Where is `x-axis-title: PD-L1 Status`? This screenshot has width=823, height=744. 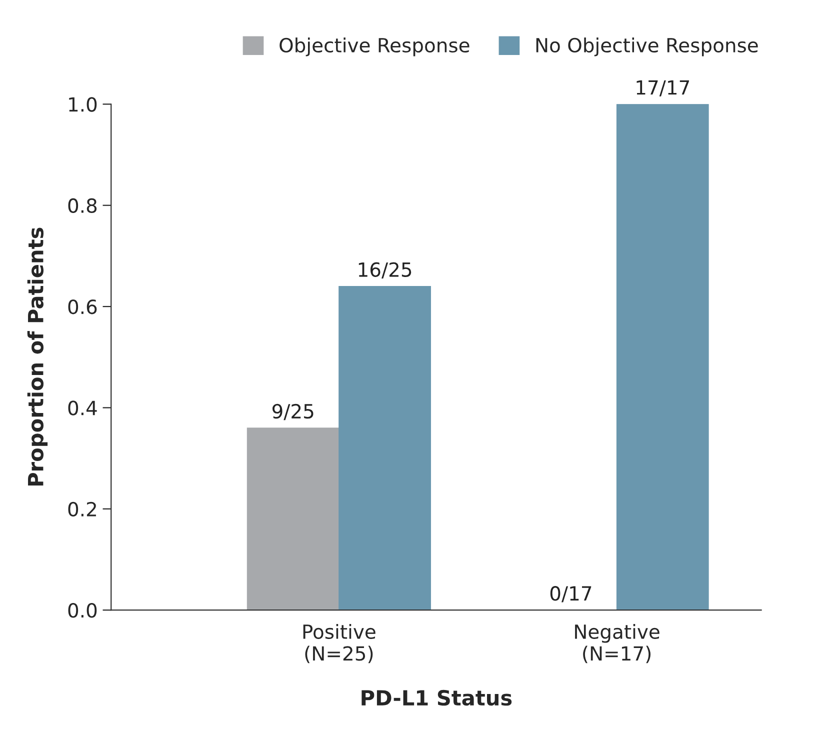
x-axis-title: PD-L1 Status is located at coordinates (437, 698).